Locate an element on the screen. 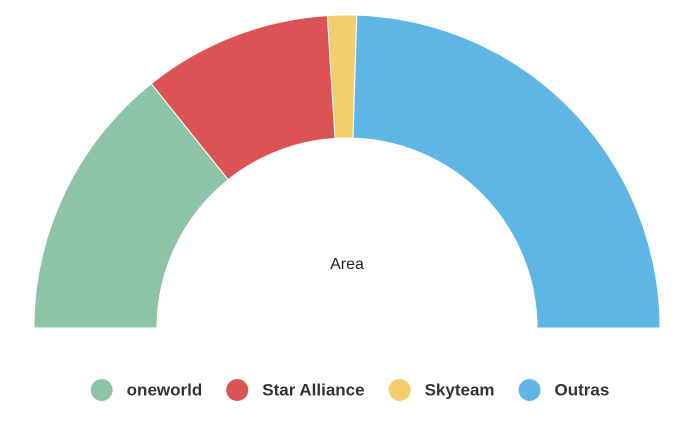 The height and width of the screenshot is (430, 700). legend-label: oneworld is located at coordinates (165, 389).